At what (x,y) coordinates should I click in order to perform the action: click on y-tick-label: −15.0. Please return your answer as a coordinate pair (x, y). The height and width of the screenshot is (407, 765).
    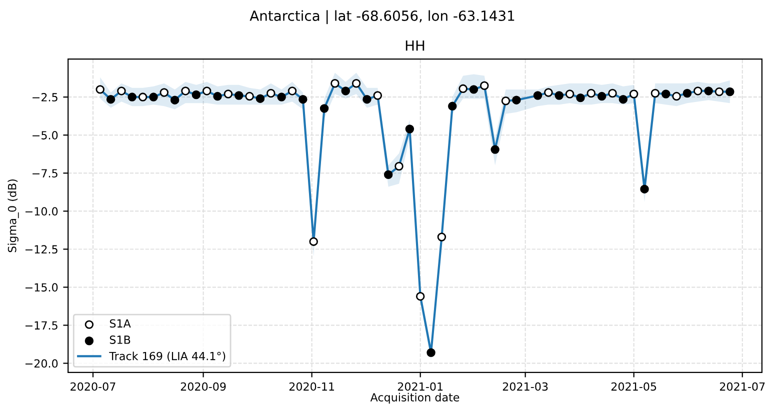
    Looking at the image, I should click on (41, 287).